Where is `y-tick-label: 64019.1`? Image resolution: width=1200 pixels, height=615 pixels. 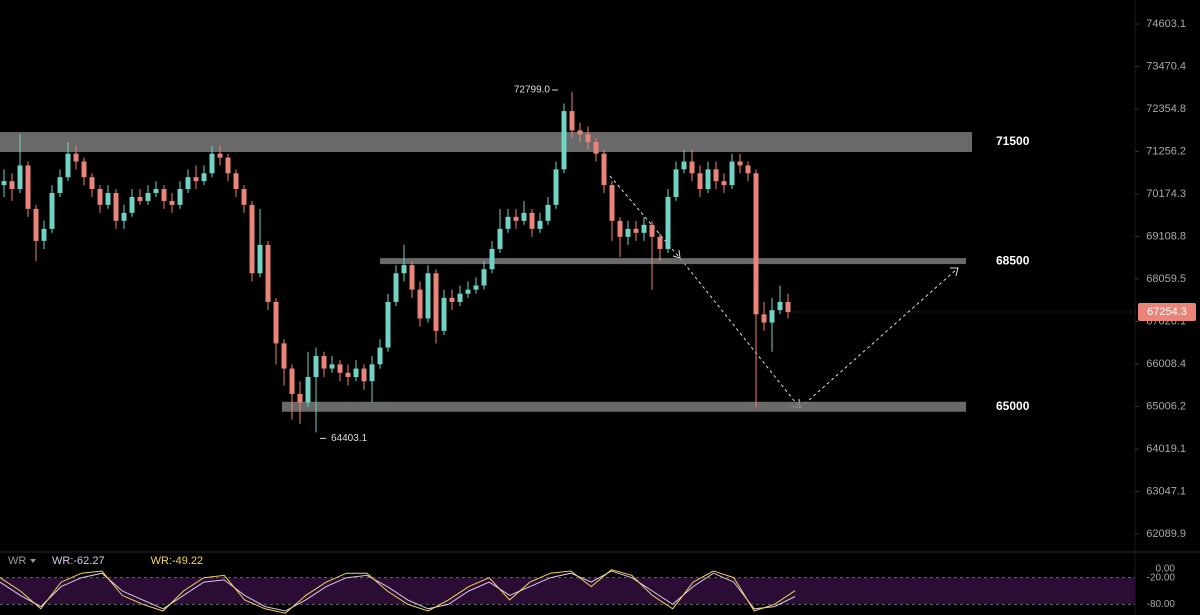
y-tick-label: 64019.1 is located at coordinates (1166, 449).